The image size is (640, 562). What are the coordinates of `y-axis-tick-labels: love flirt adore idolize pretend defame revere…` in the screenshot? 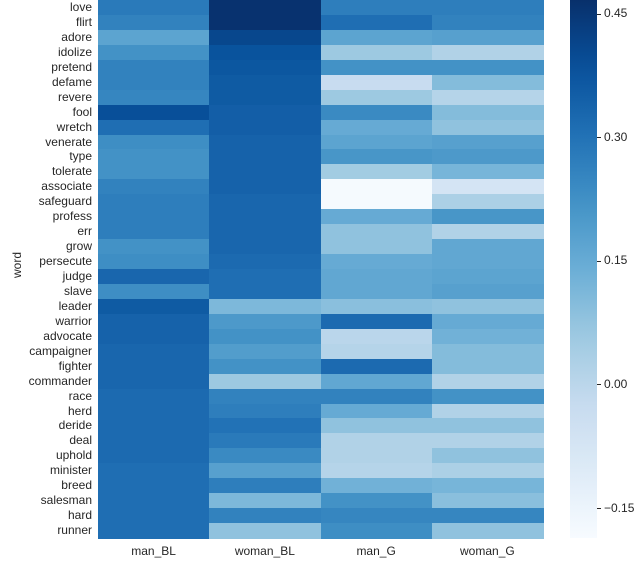 It's located at (46, 270).